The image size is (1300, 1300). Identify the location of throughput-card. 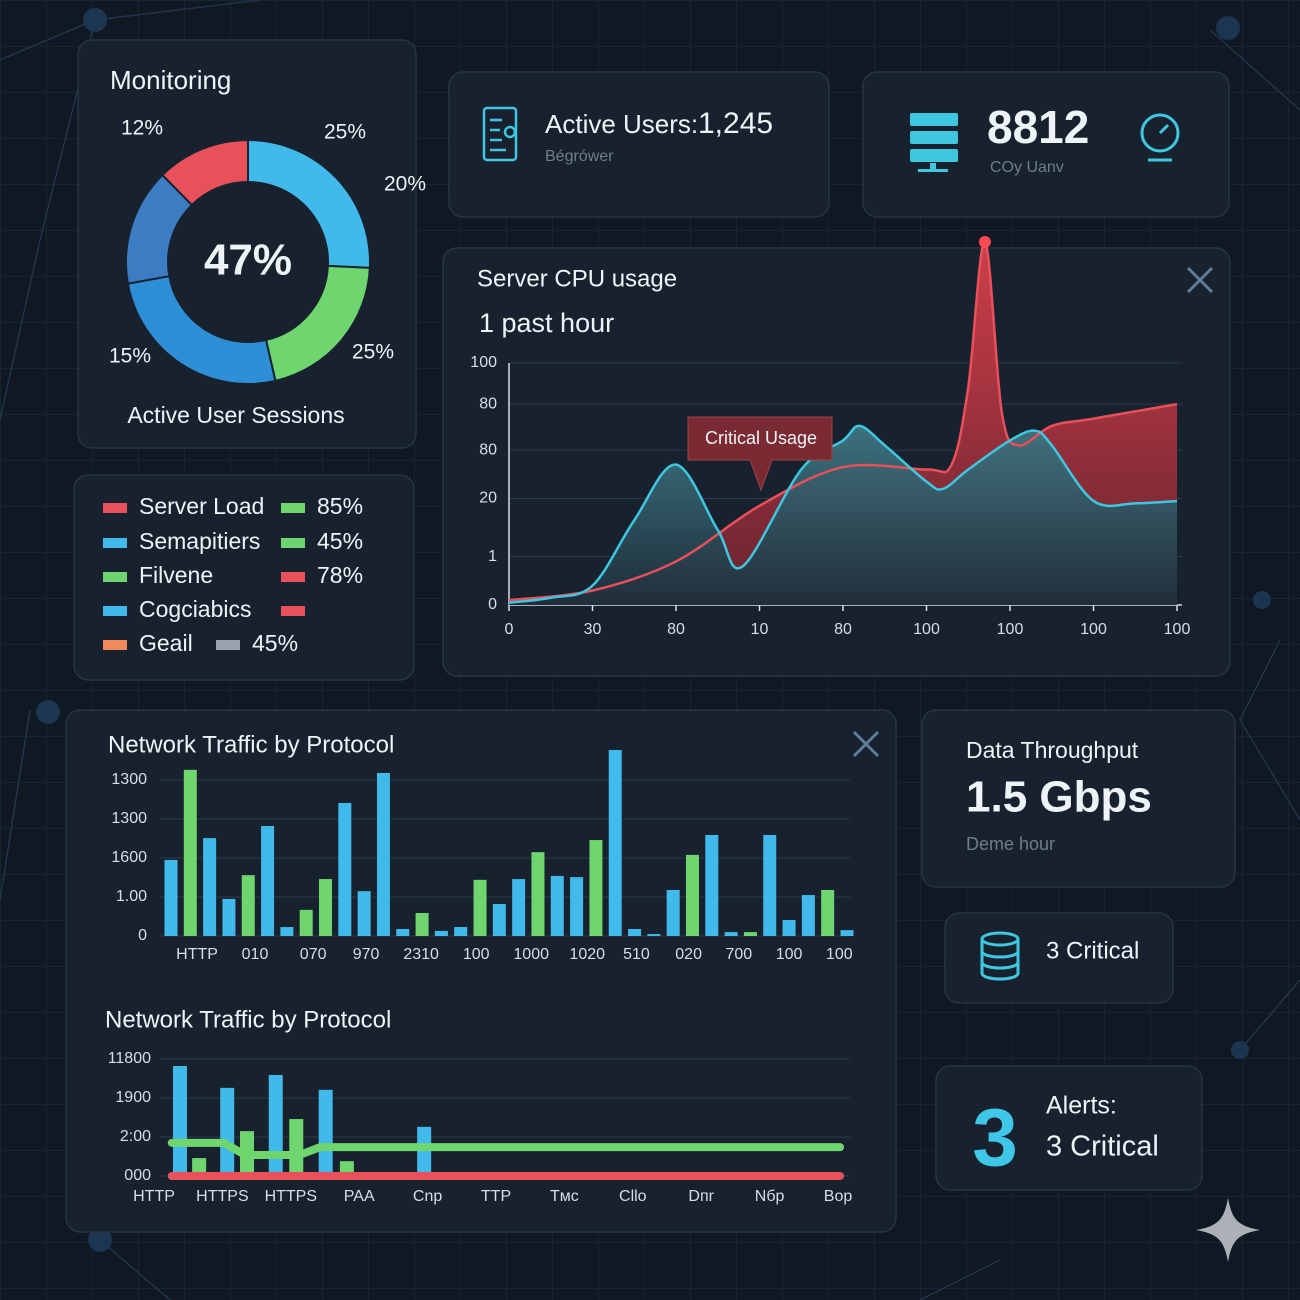
(1078, 798).